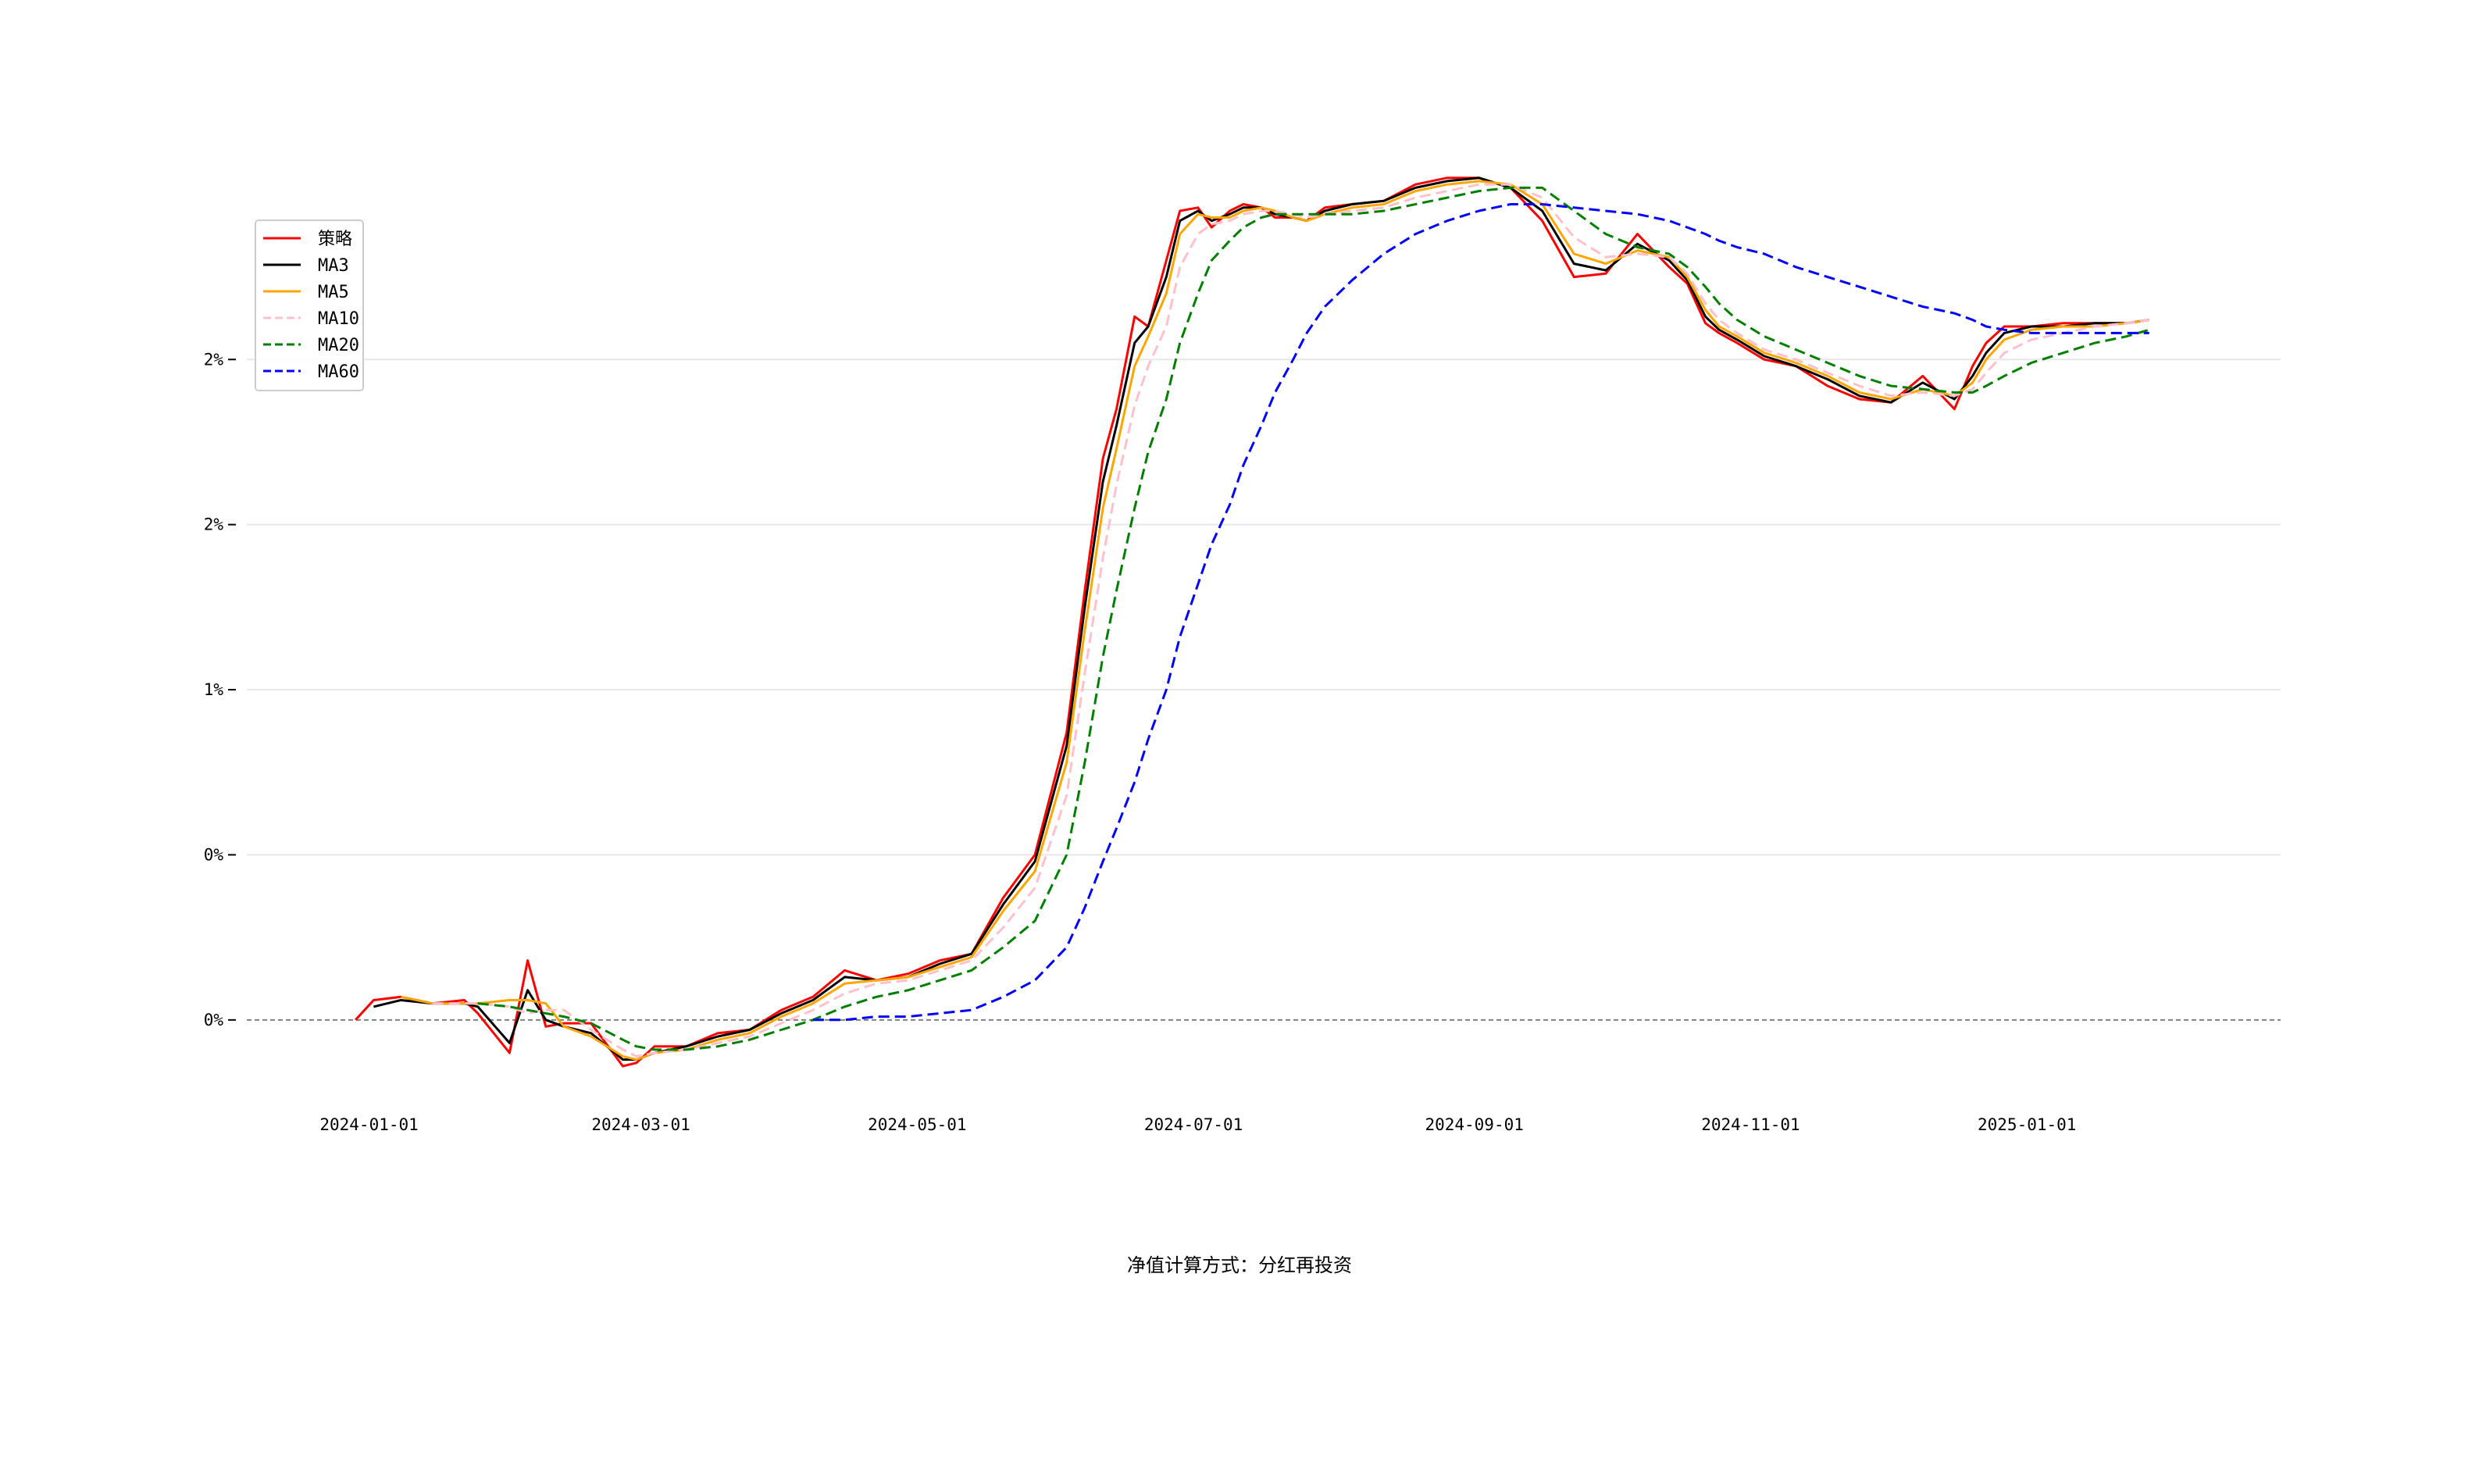 The height and width of the screenshot is (1484, 2479). I want to click on x-tick-label: 2024-07-01, so click(1193, 1124).